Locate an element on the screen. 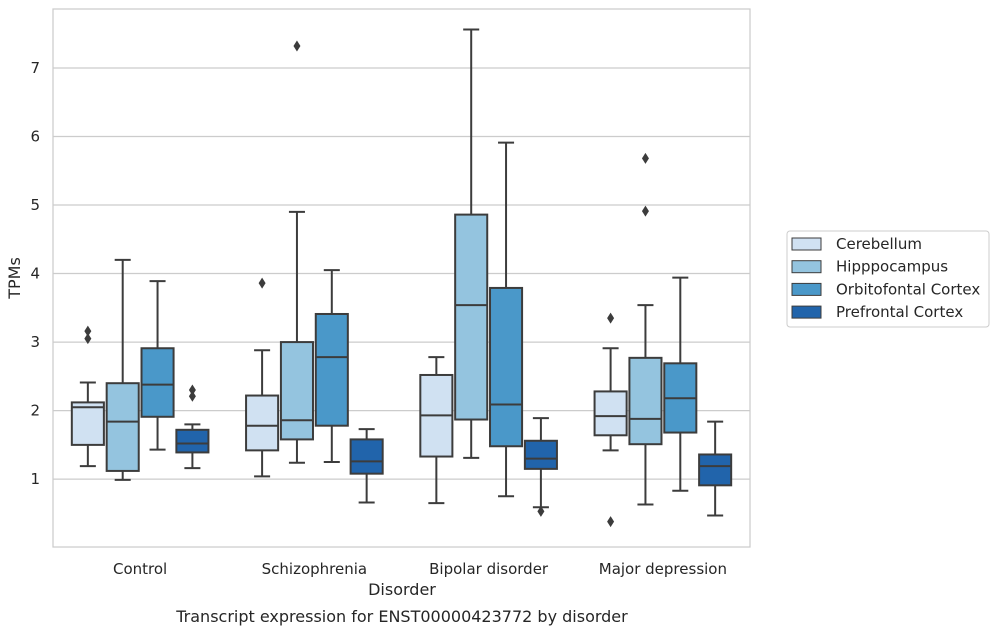 This screenshot has height=634, width=999. legend-label: Orbitofontal Cortex is located at coordinates (908, 289).